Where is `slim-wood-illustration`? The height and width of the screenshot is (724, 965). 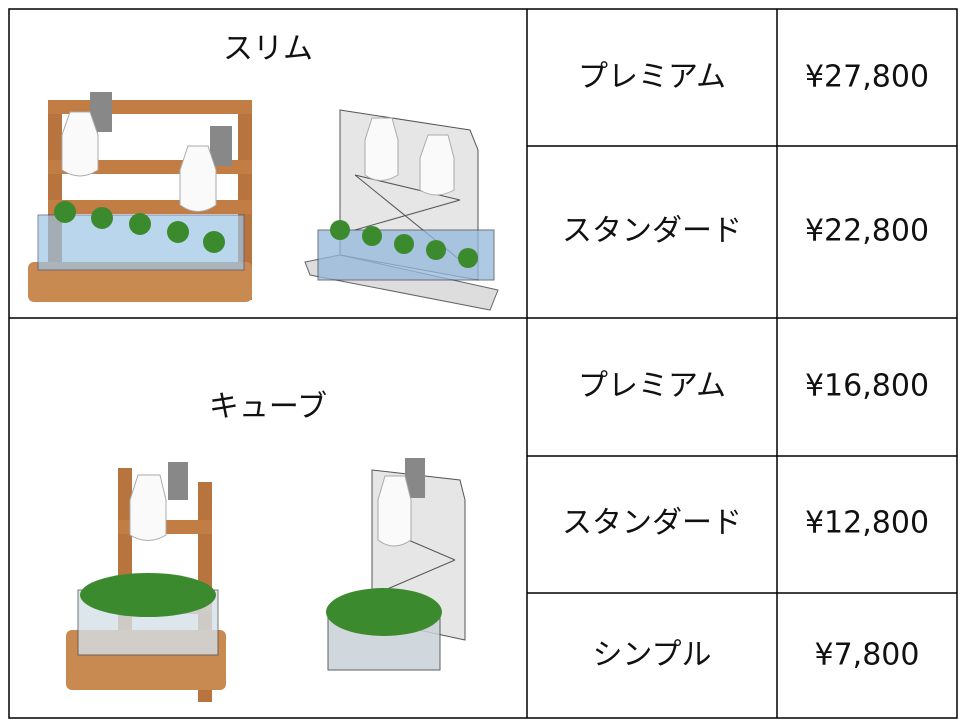
slim-wood-illustration is located at coordinates (140, 197).